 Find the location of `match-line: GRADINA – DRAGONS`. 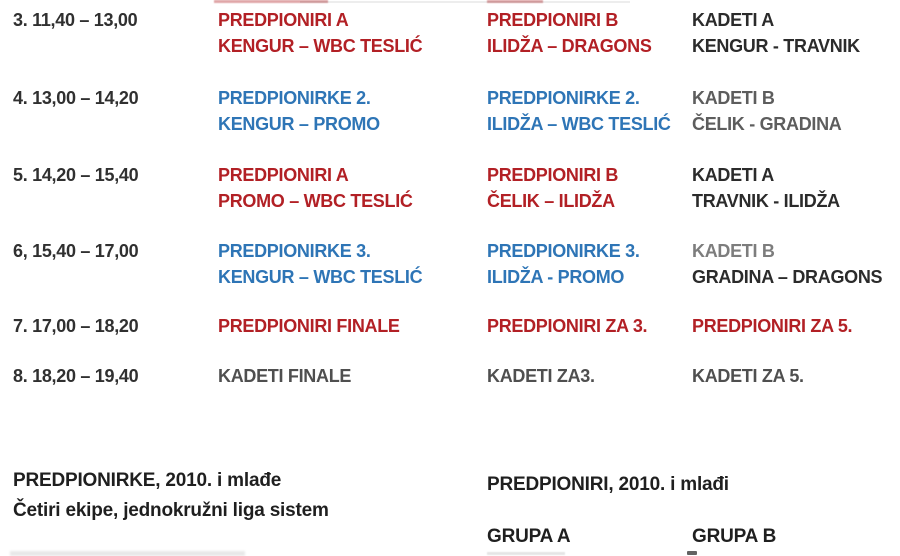

match-line: GRADINA – DRAGONS is located at coordinates (787, 277).